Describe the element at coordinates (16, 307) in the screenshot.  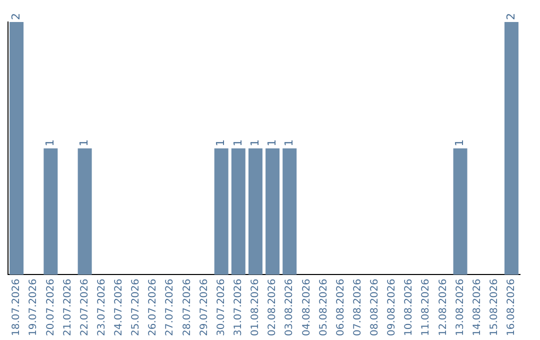
I see `x-tick-label: 18.07.2026` at that location.